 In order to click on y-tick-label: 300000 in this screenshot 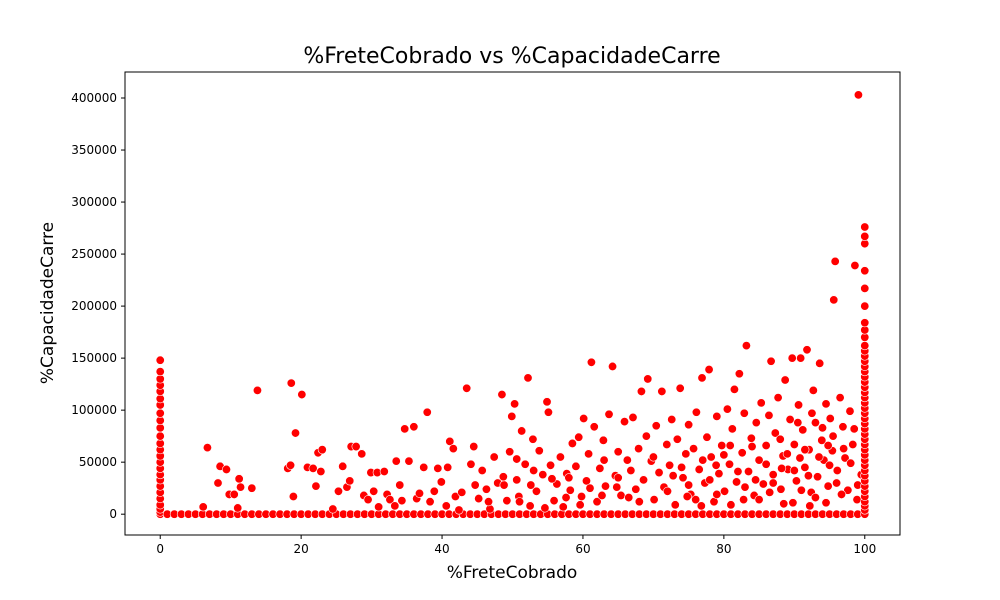, I will do `click(94, 202)`.